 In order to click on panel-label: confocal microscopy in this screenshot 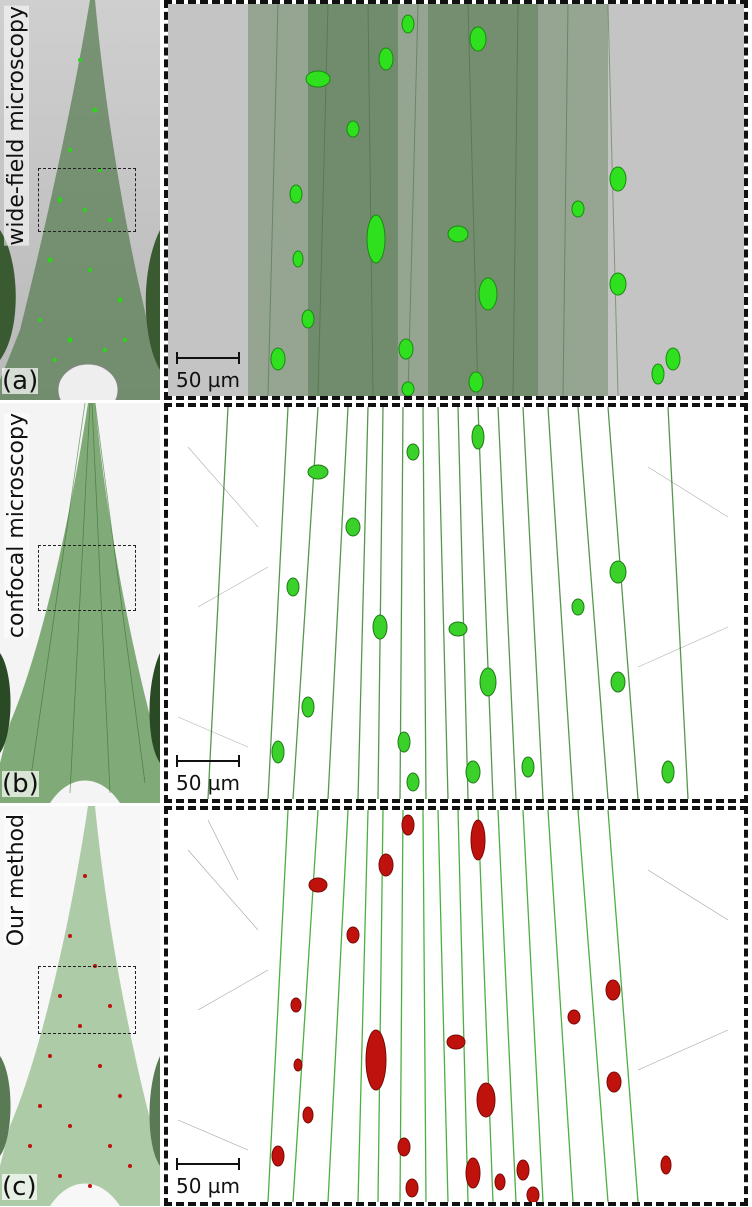, I will do `click(16, 526)`.